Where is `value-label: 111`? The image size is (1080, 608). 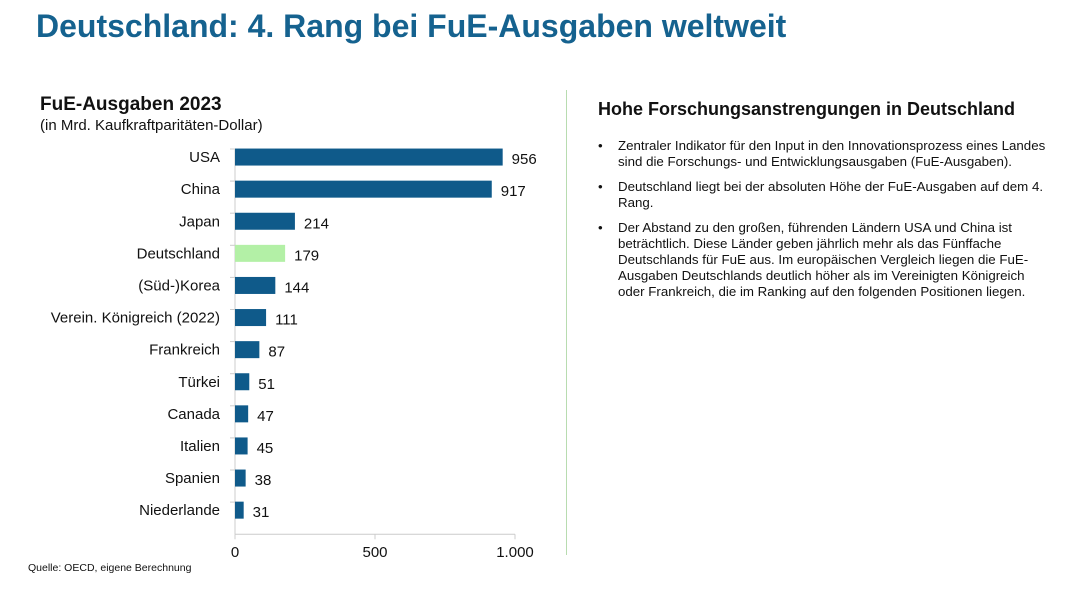 value-label: 111 is located at coordinates (286, 320).